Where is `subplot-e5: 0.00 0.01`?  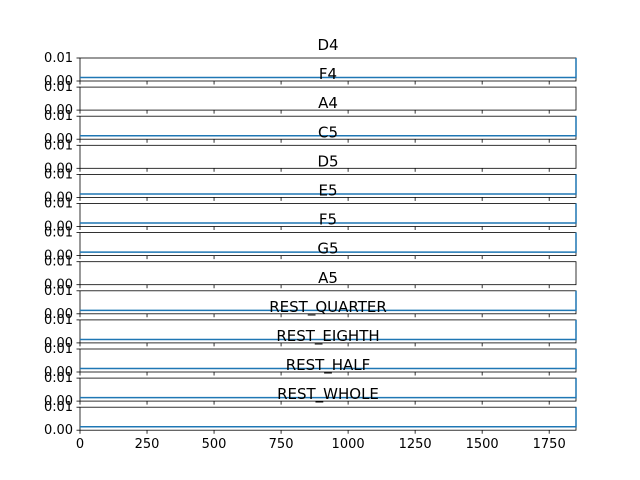
subplot-e5: 0.00 0.01 is located at coordinates (310, 216).